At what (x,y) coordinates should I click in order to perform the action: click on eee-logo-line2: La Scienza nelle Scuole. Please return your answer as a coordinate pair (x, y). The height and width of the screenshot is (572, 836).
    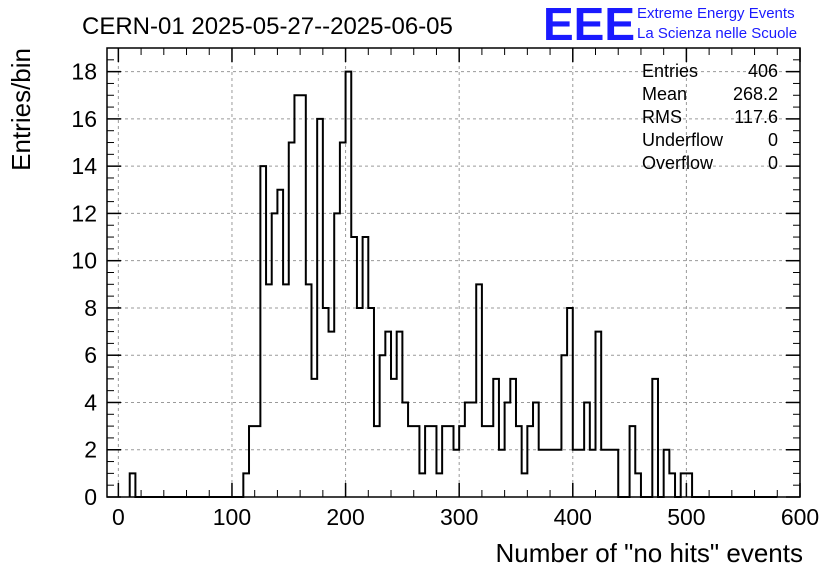
    Looking at the image, I should click on (717, 33).